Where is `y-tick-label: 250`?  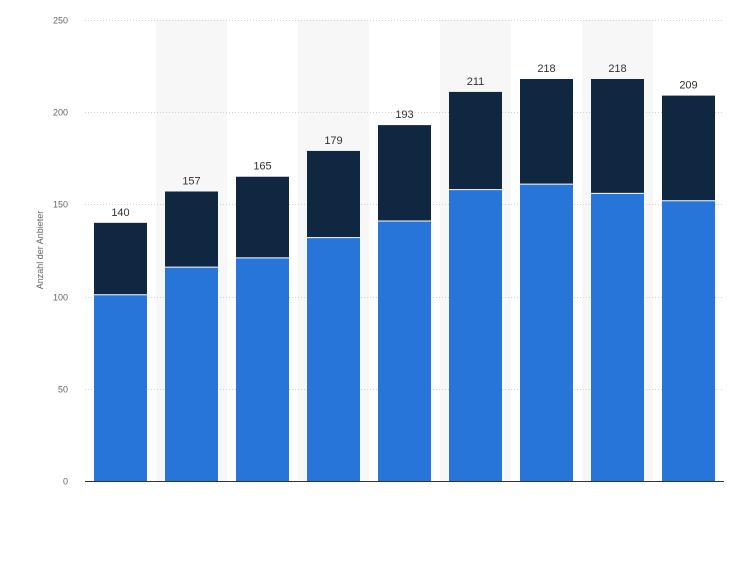 y-tick-label: 250 is located at coordinates (60, 21).